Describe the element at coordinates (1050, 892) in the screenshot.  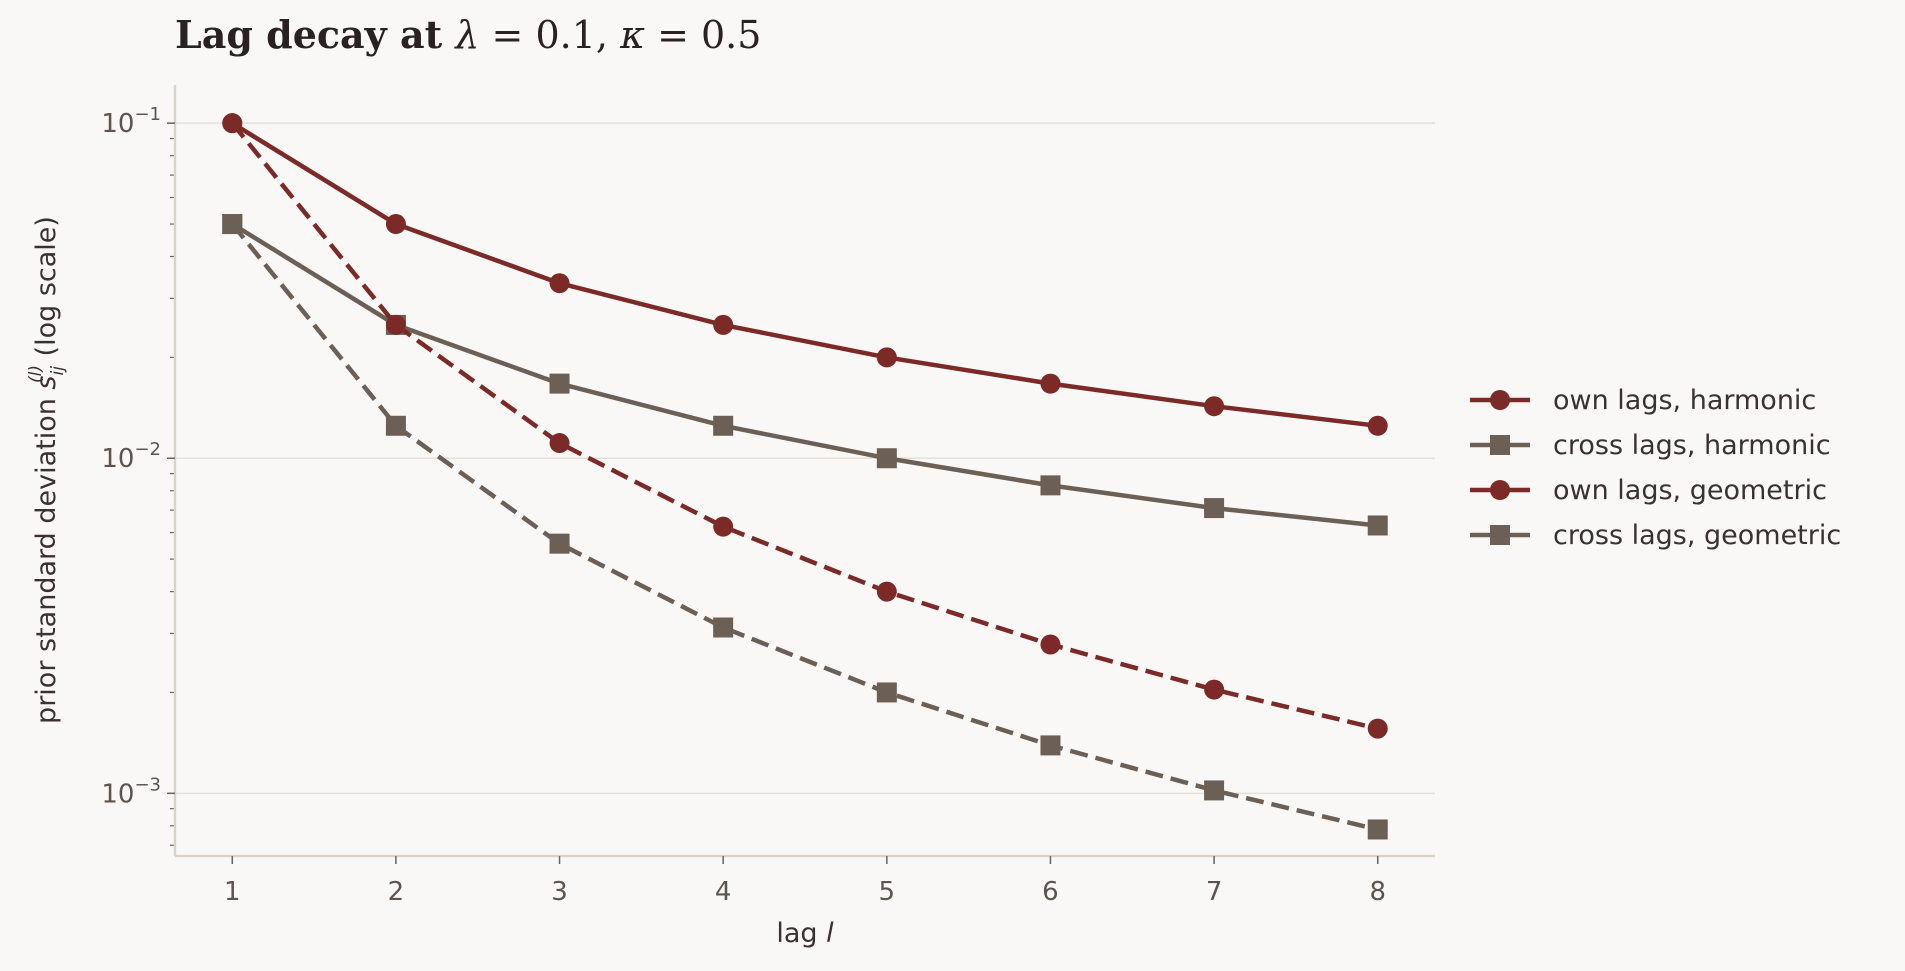
I see `x-tick-label: 6` at that location.